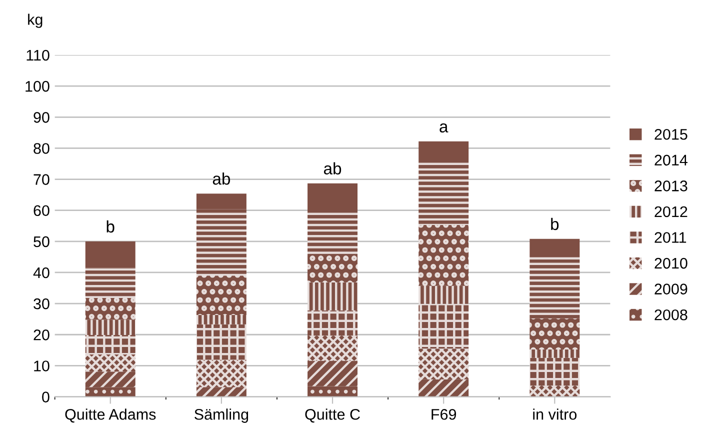 This screenshot has width=703, height=423. Describe the element at coordinates (38, 86) in the screenshot. I see `y-tick-label: 100` at that location.